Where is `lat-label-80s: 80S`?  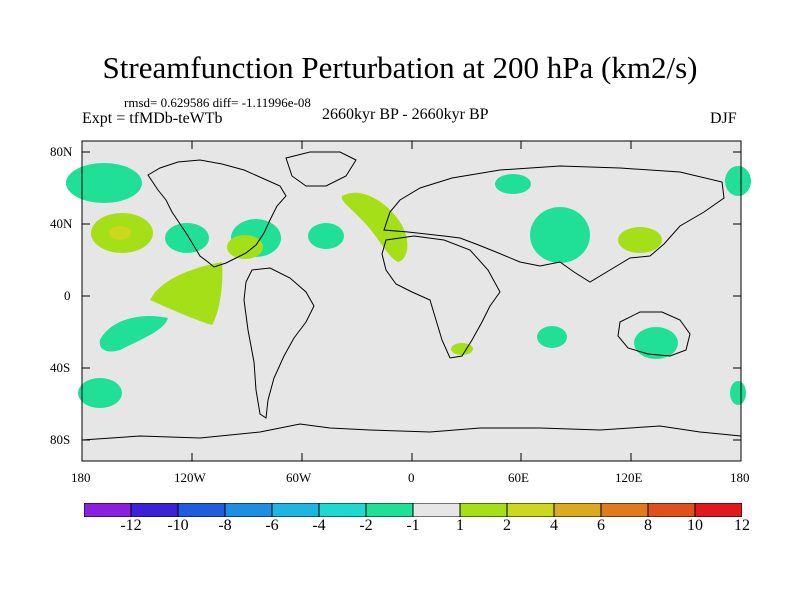
lat-label-80s: 80S is located at coordinates (60, 439).